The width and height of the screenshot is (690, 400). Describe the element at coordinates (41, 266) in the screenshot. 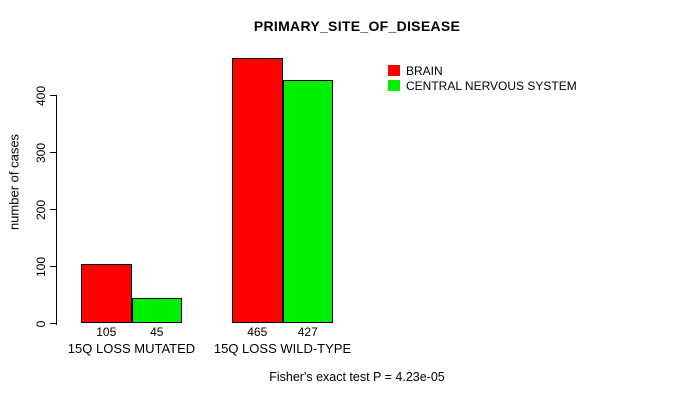

I see `y-tick-label-100: 100` at that location.